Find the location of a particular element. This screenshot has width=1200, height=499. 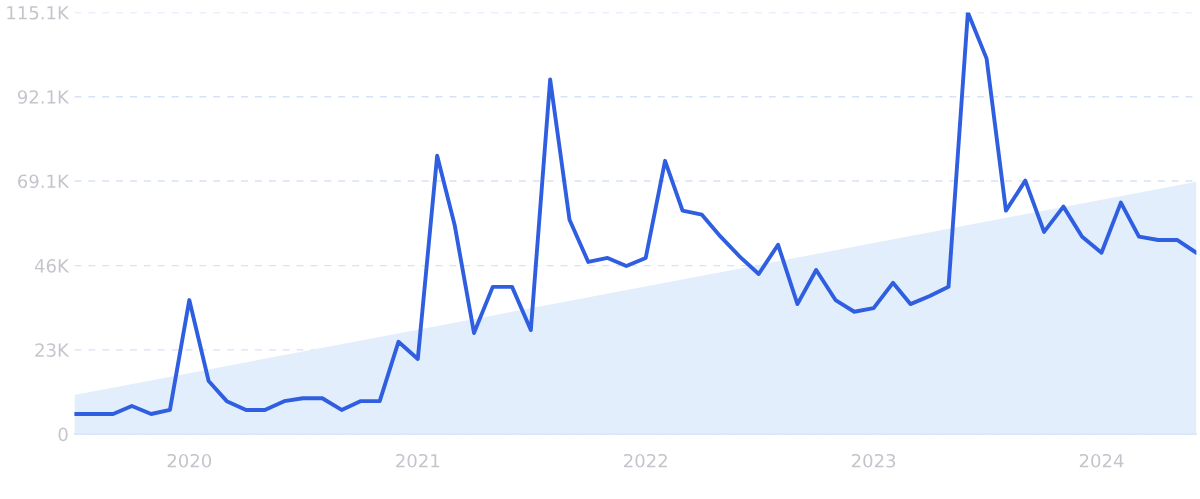

y-tick-label: 92.1K is located at coordinates (43, 97).